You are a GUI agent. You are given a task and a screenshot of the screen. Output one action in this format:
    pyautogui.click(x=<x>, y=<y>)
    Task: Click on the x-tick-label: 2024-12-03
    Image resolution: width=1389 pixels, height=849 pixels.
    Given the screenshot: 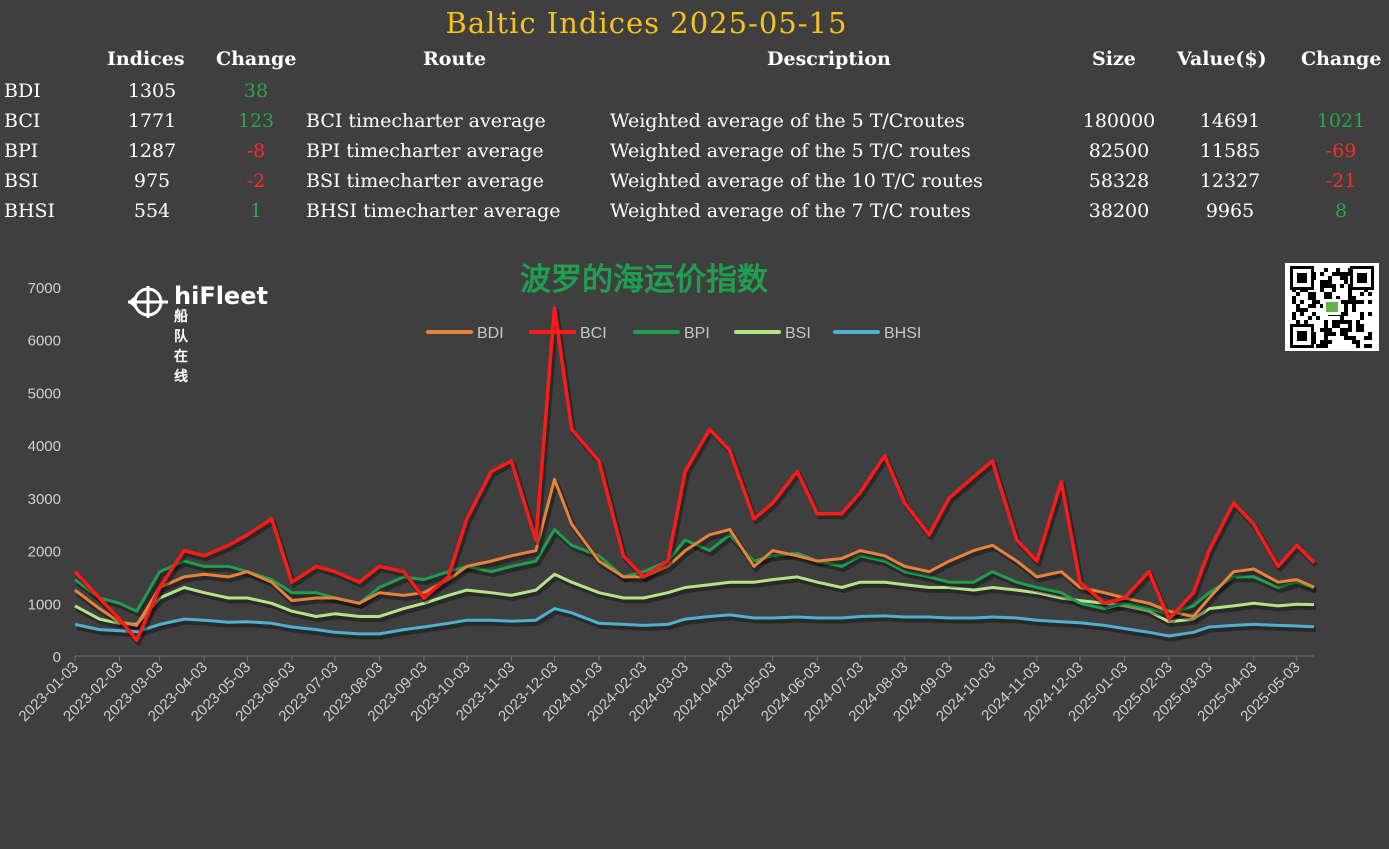 What is the action you would take?
    pyautogui.click(x=1054, y=692)
    